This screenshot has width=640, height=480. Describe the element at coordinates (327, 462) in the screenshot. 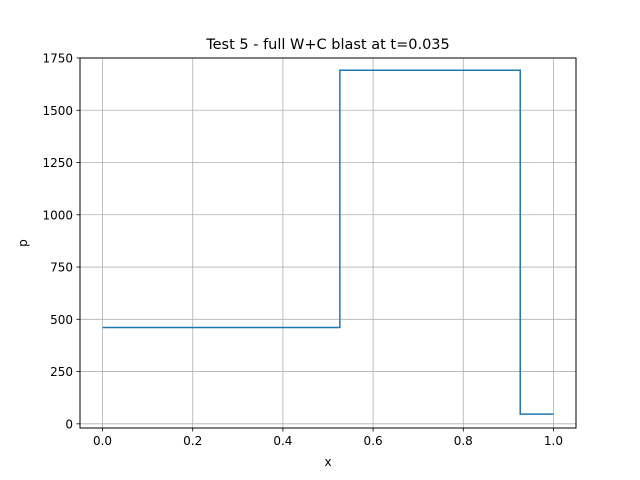

I see `x-axis-label: x` at that location.